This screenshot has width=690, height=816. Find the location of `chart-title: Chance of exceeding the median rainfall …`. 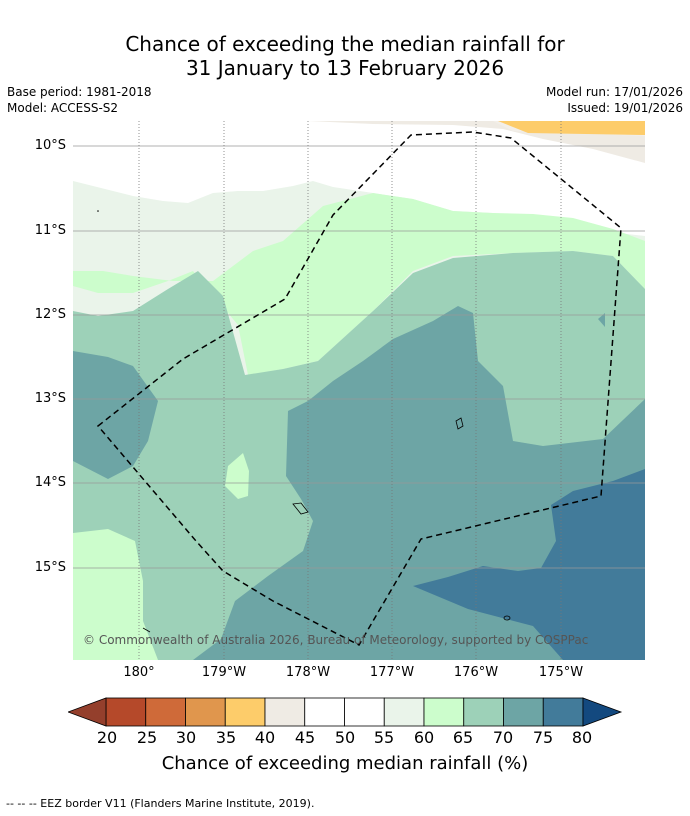

chart-title: Chance of exceeding the median rainfall … is located at coordinates (345, 56).